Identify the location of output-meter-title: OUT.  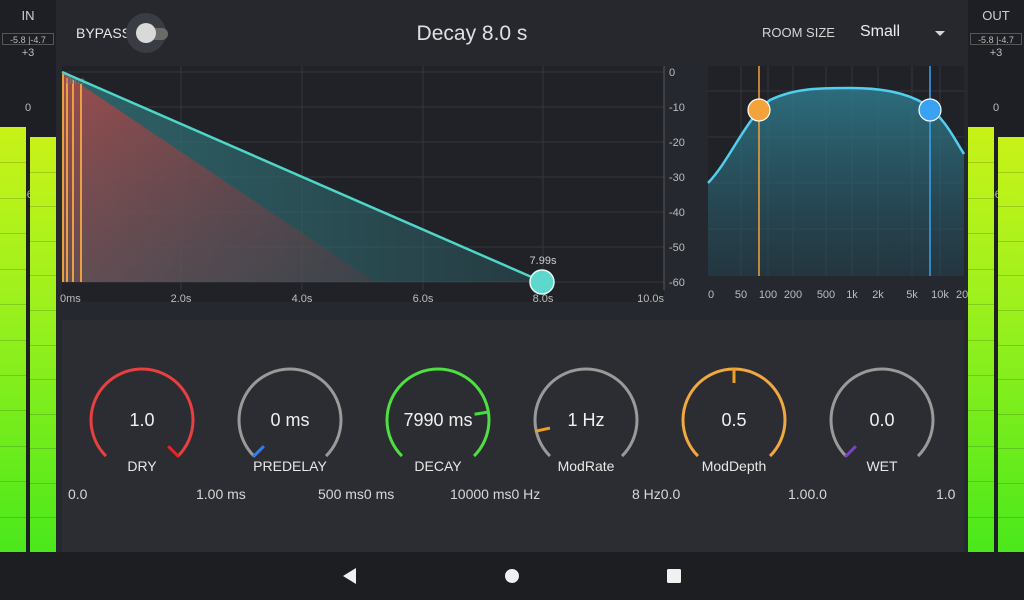
(996, 15).